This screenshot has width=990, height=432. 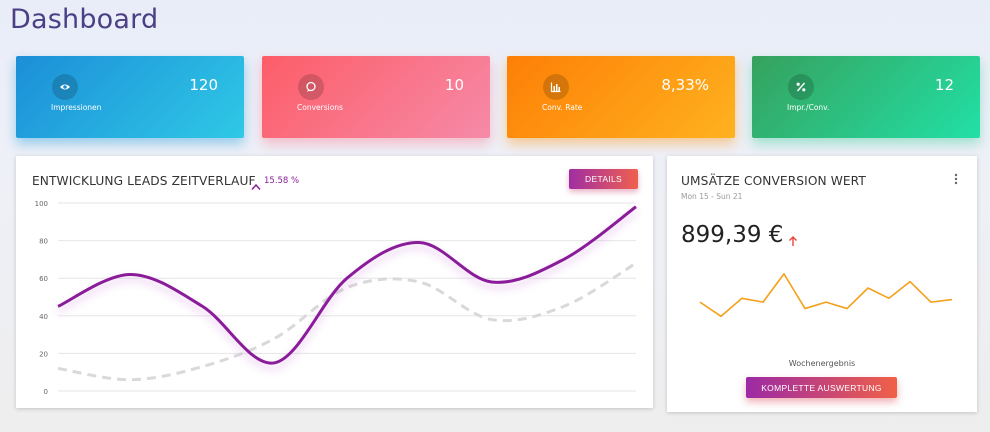 I want to click on kpi-card-conv-rate: Conv. Rate 8,33%, so click(x=621, y=97).